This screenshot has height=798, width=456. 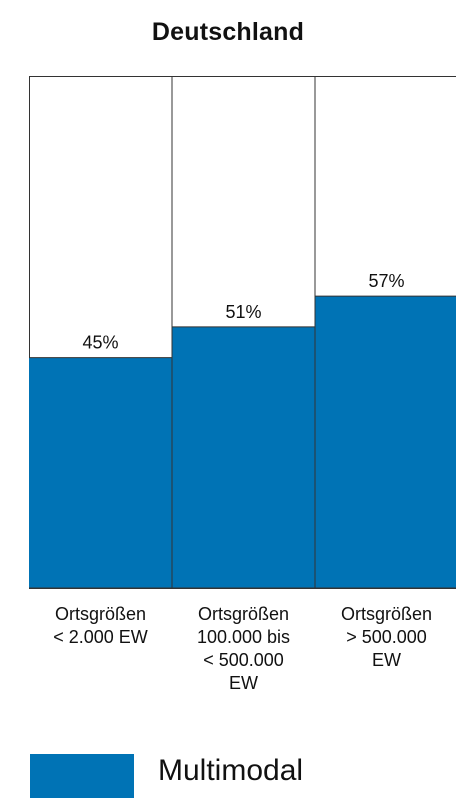 What do you see at coordinates (386, 281) in the screenshot?
I see `data-label-3: 57%` at bounding box center [386, 281].